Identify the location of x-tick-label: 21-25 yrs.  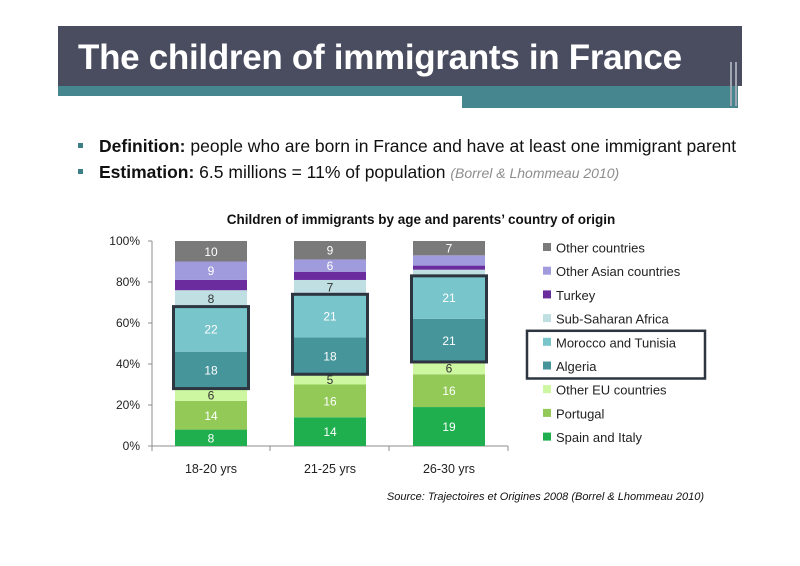
(330, 469).